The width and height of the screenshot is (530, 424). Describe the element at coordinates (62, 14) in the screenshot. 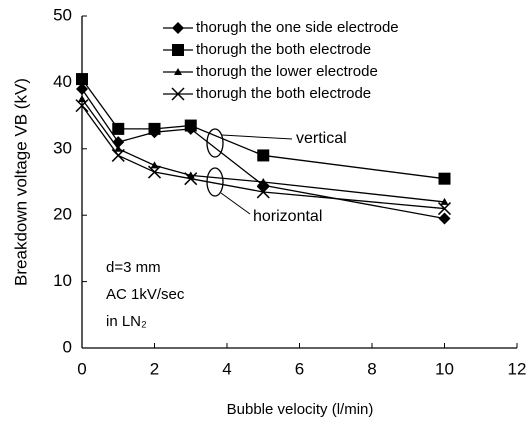

I see `y-tick-label: 50` at that location.